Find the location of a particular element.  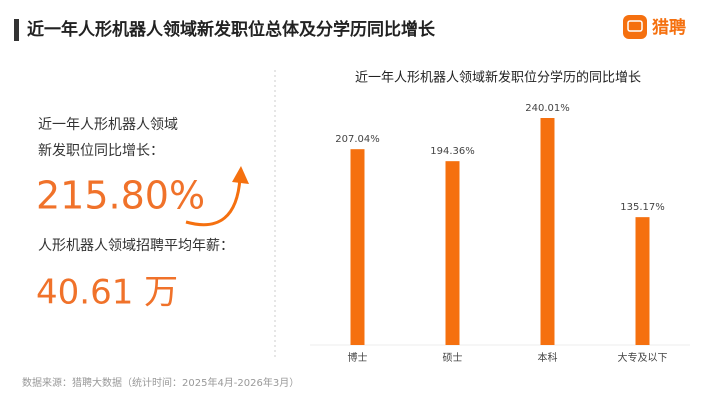

x-tick-label: 硕士 is located at coordinates (453, 357).